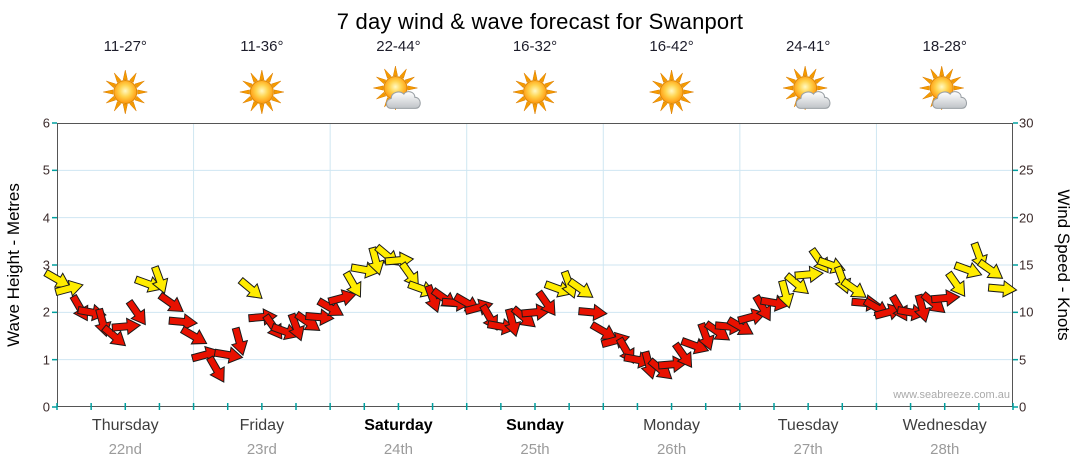 The height and width of the screenshot is (475, 1080). What do you see at coordinates (1063, 265) in the screenshot?
I see `wind-axis-label: Wind Speed - Knots` at bounding box center [1063, 265].